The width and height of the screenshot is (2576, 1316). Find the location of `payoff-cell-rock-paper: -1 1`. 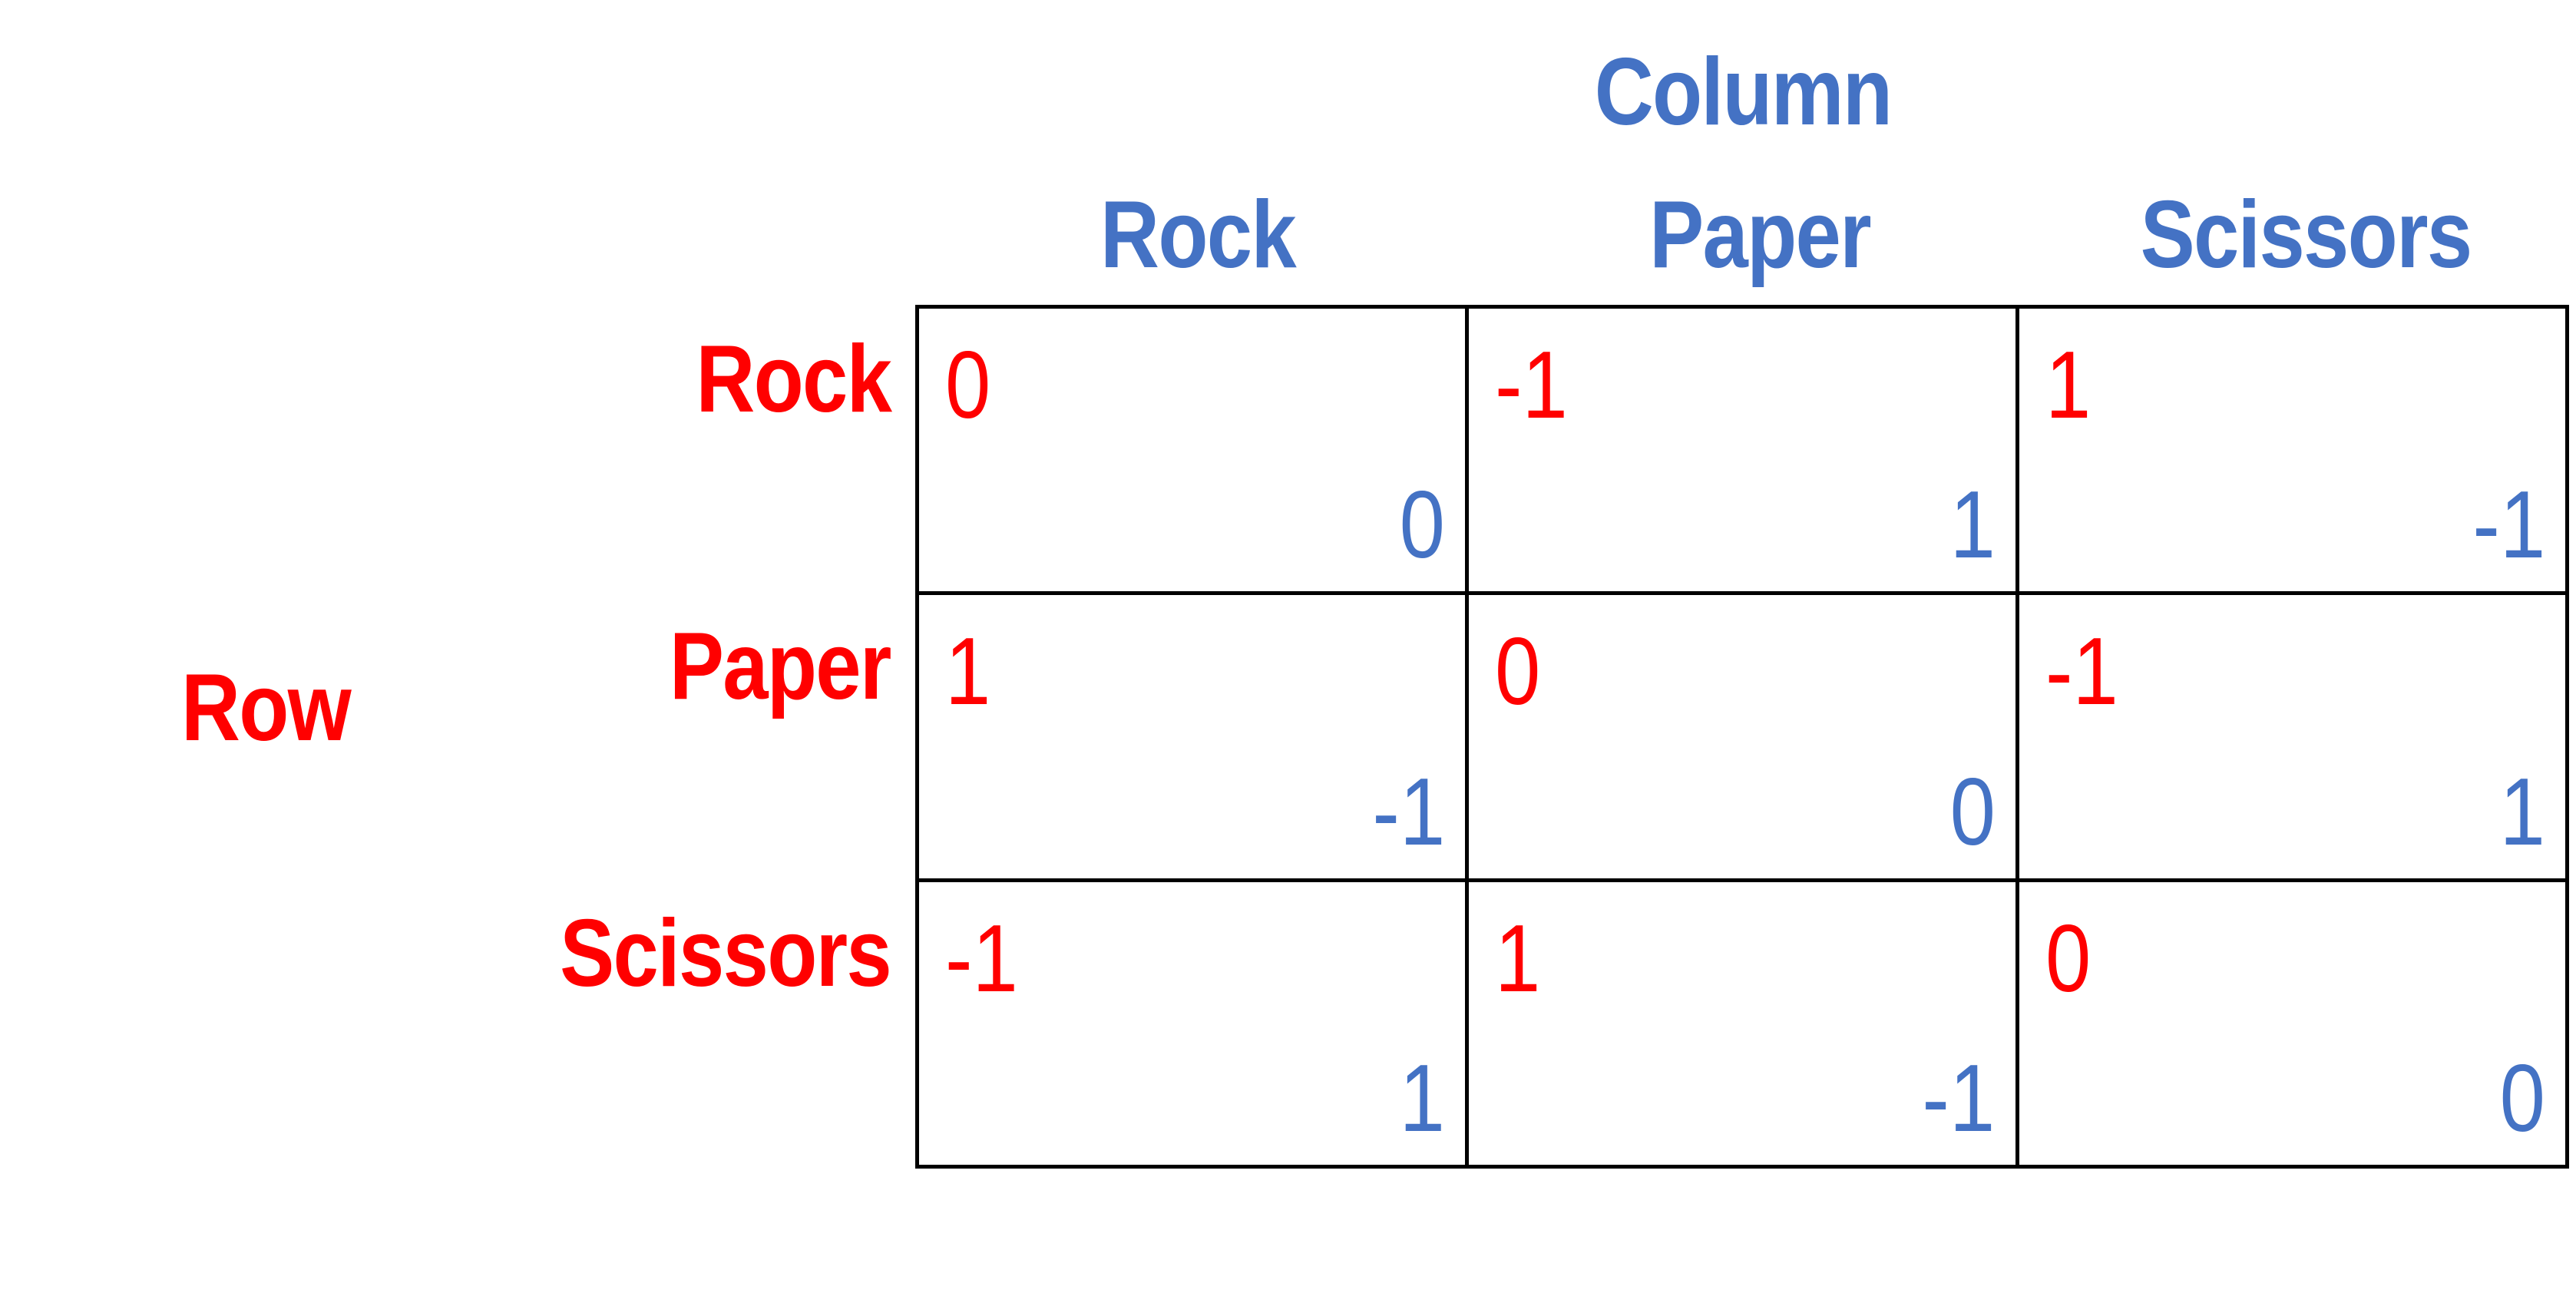

payoff-cell-rock-paper: -1 1 is located at coordinates (1744, 452).